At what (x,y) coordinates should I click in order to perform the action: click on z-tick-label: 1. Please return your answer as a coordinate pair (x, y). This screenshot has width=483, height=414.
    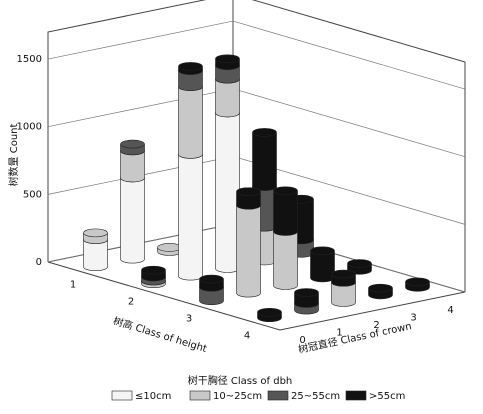
    Looking at the image, I should click on (339, 333).